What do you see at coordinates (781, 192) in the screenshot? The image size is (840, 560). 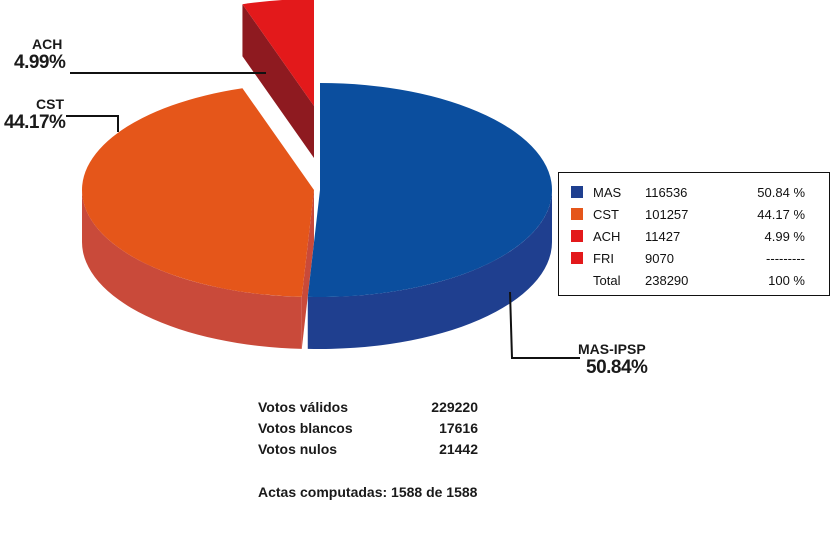 I see `legend-percent: 50.84 %` at bounding box center [781, 192].